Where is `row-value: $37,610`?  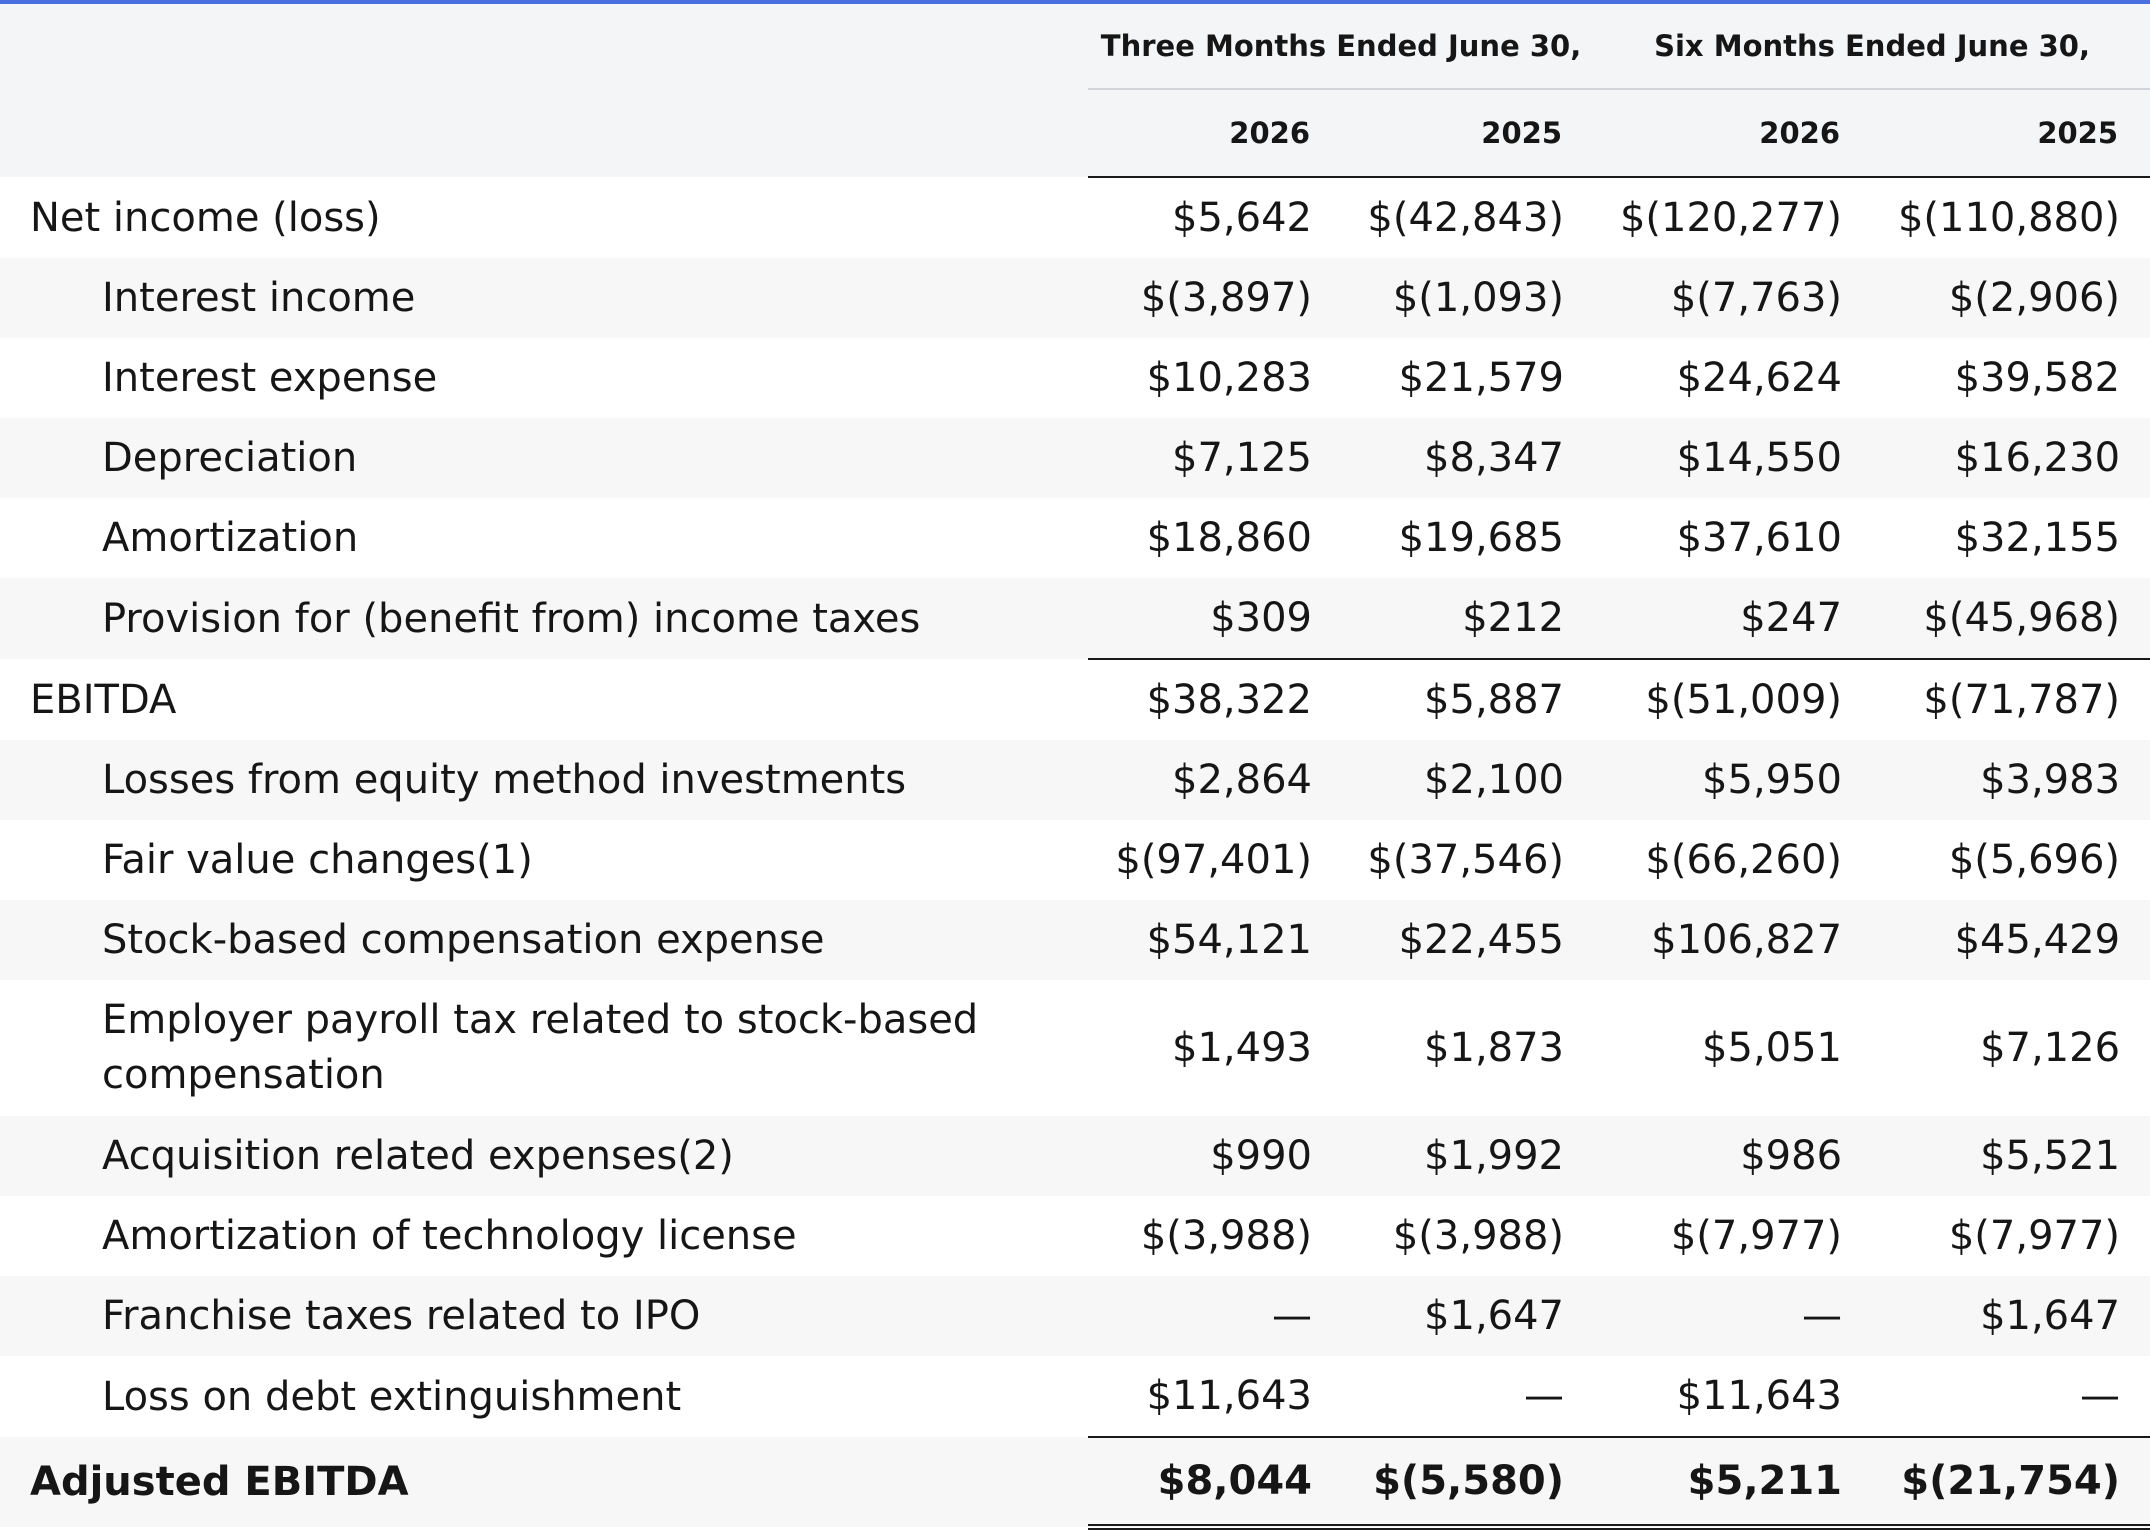
row-value: $37,610 is located at coordinates (1733, 538).